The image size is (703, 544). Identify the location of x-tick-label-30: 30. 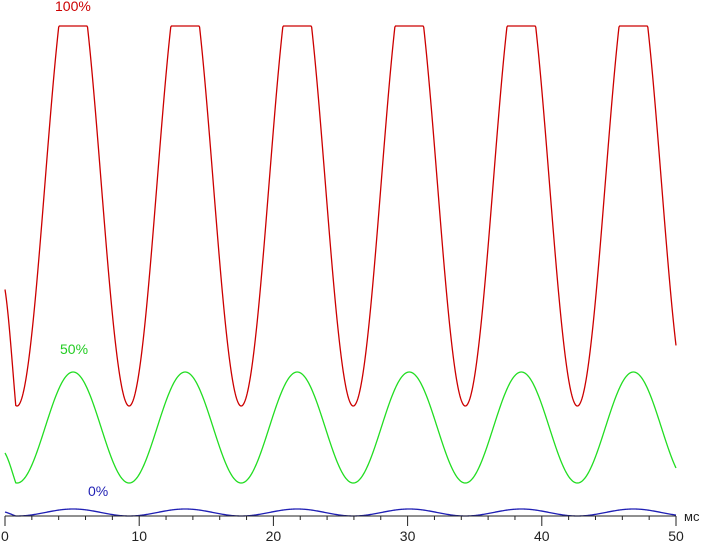
(408, 536).